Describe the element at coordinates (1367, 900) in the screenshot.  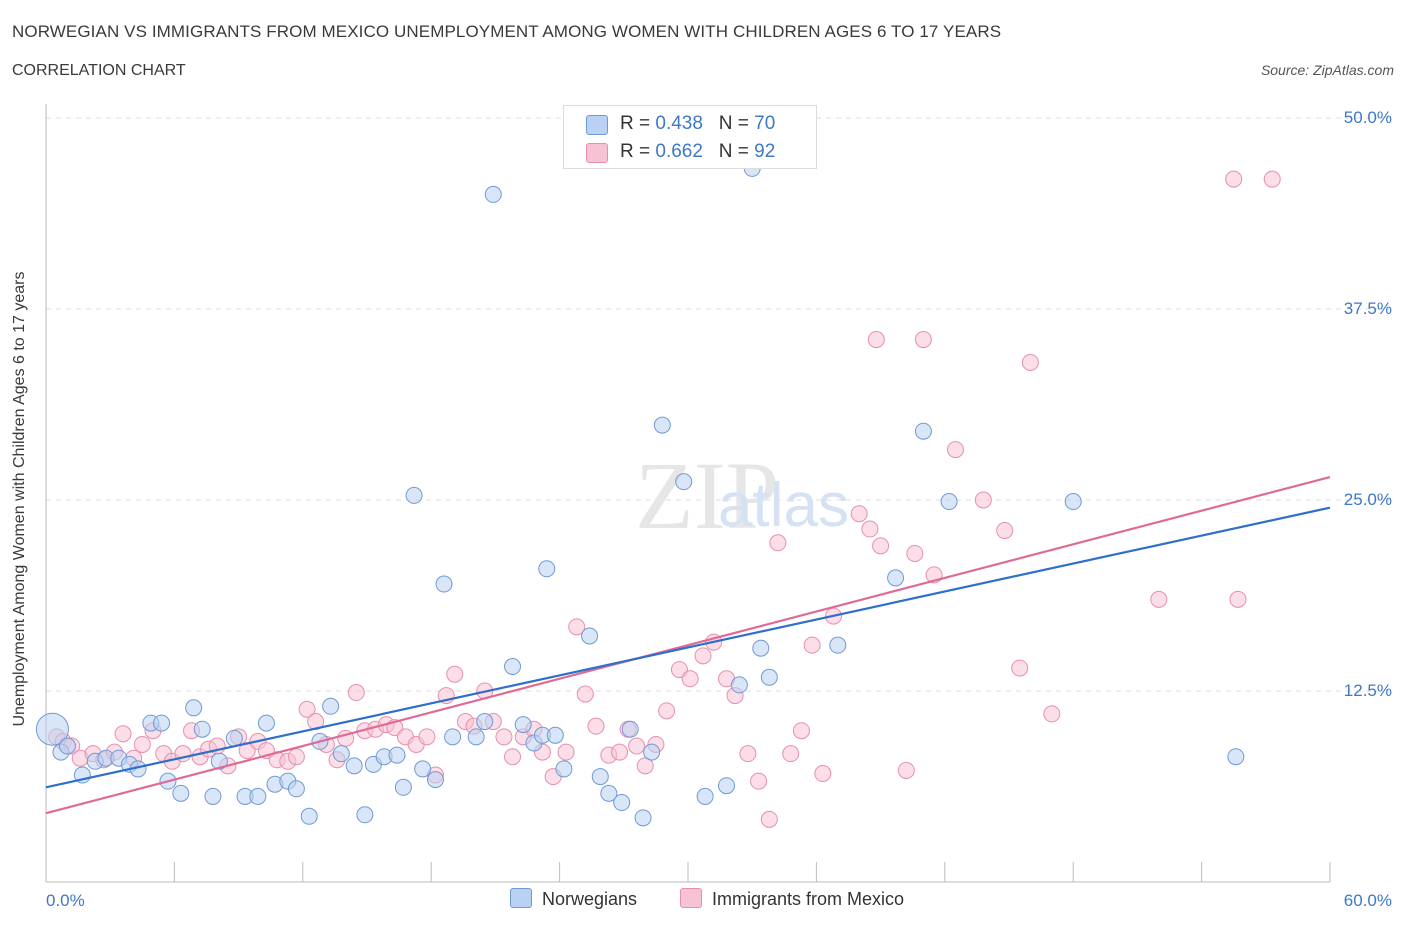
I see `x-tick-label-max: 60.0%` at that location.